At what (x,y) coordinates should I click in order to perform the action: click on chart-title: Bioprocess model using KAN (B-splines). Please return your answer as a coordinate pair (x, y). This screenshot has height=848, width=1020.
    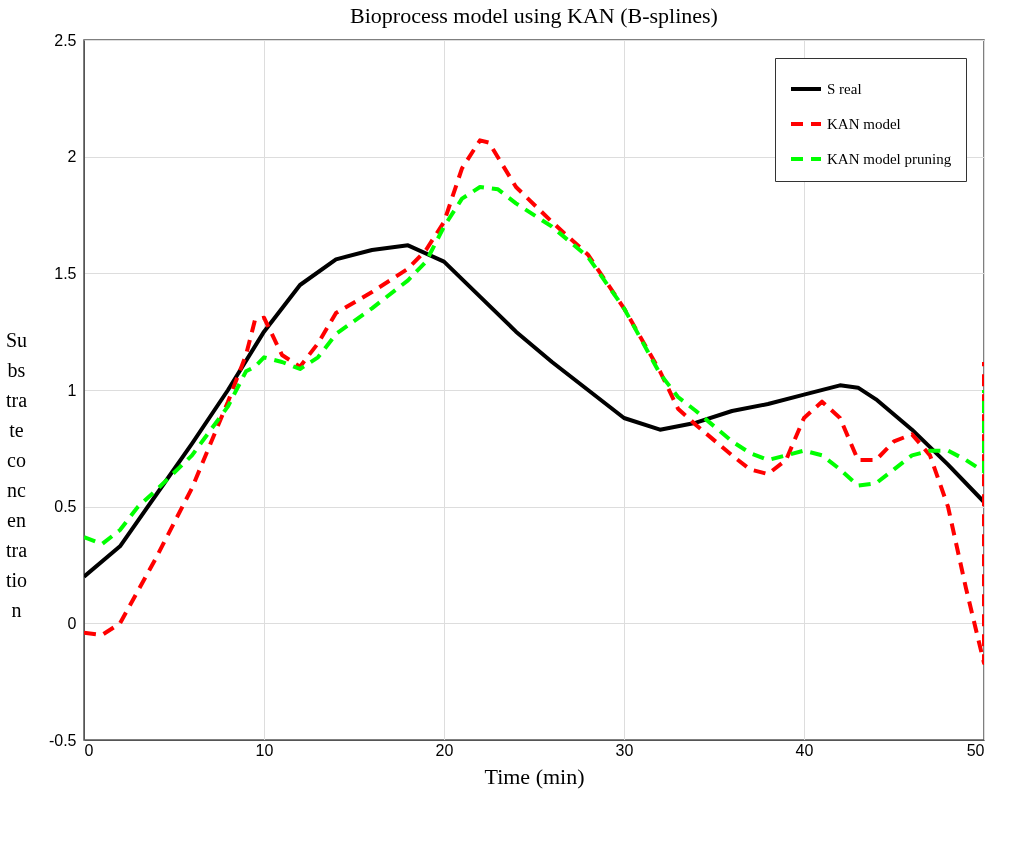
    Looking at the image, I should click on (534, 15).